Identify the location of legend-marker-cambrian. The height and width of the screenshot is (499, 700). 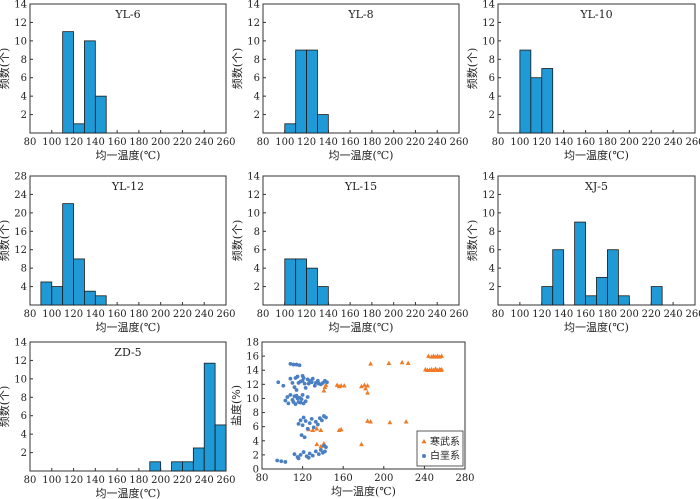
(424, 441).